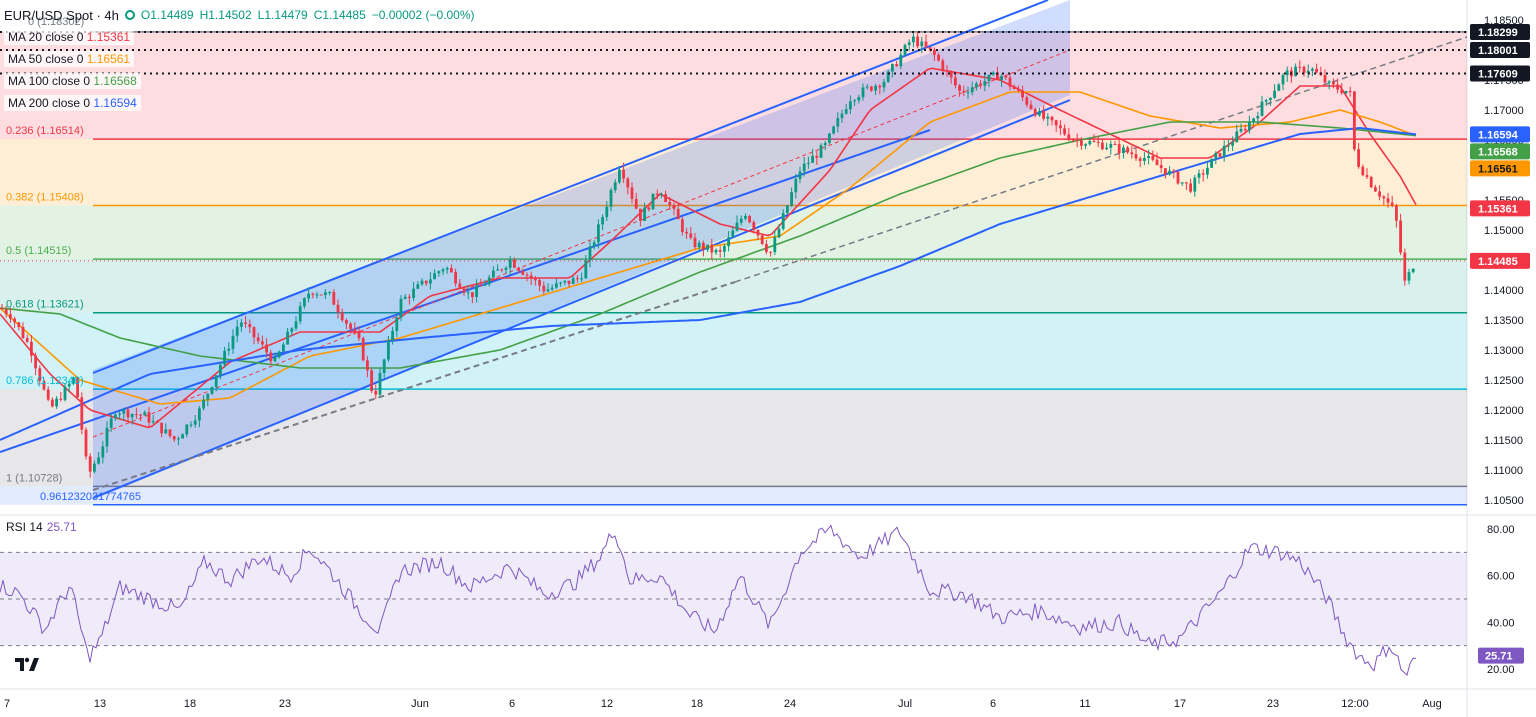 The height and width of the screenshot is (717, 1536). What do you see at coordinates (45, 305) in the screenshot?
I see `fib-label: 0.618 (1.13621)` at bounding box center [45, 305].